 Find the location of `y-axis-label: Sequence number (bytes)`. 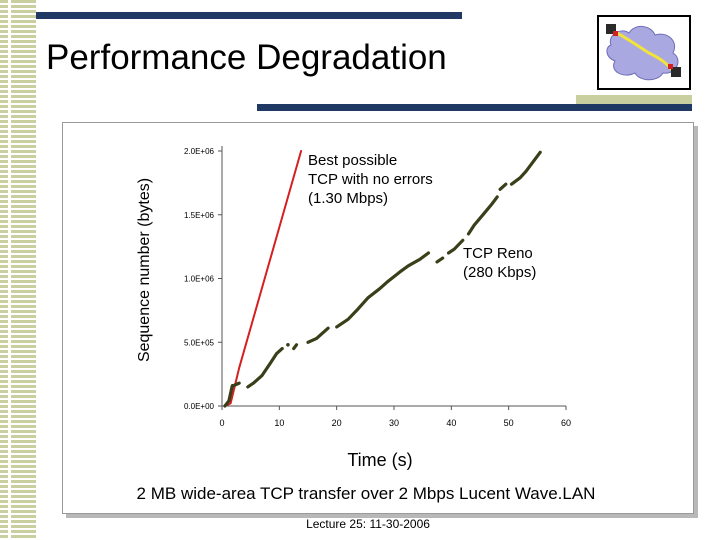

y-axis-label: Sequence number (bytes) is located at coordinates (144, 270).